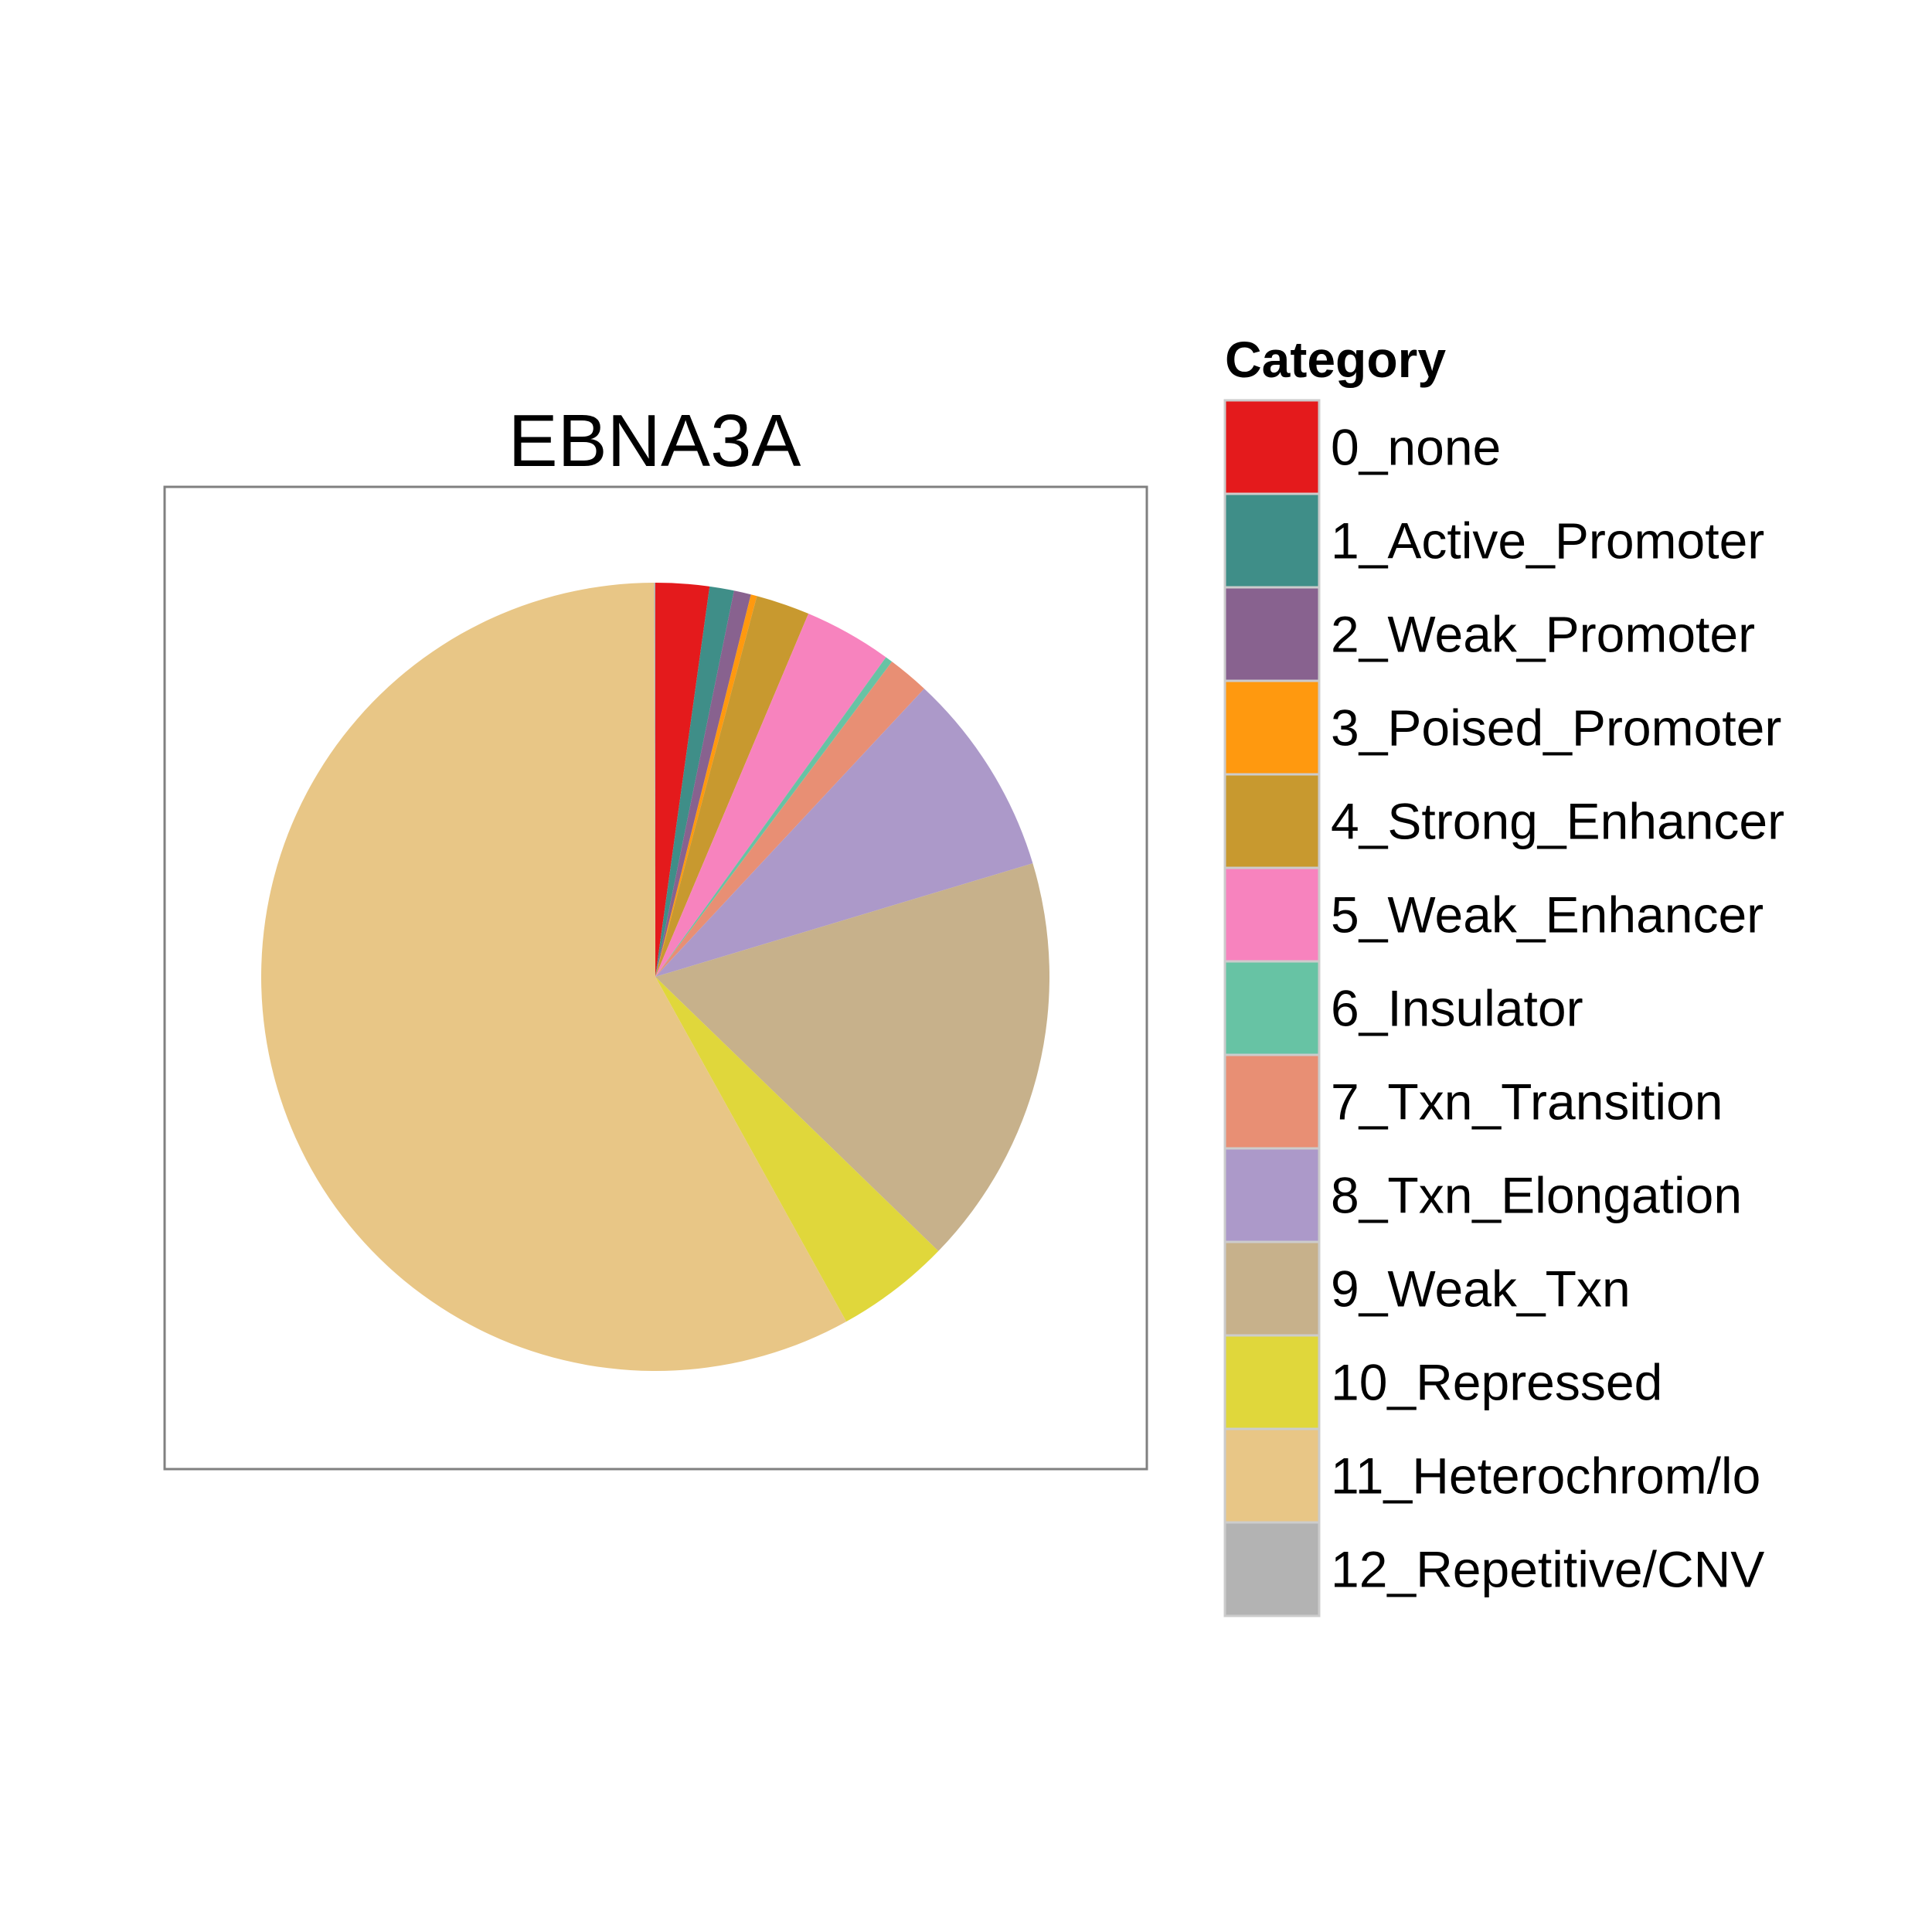 The height and width of the screenshot is (1932, 1932). Describe the element at coordinates (1546, 1476) in the screenshot. I see `legend-label-11: 11_Heterochrom/lo` at that location.